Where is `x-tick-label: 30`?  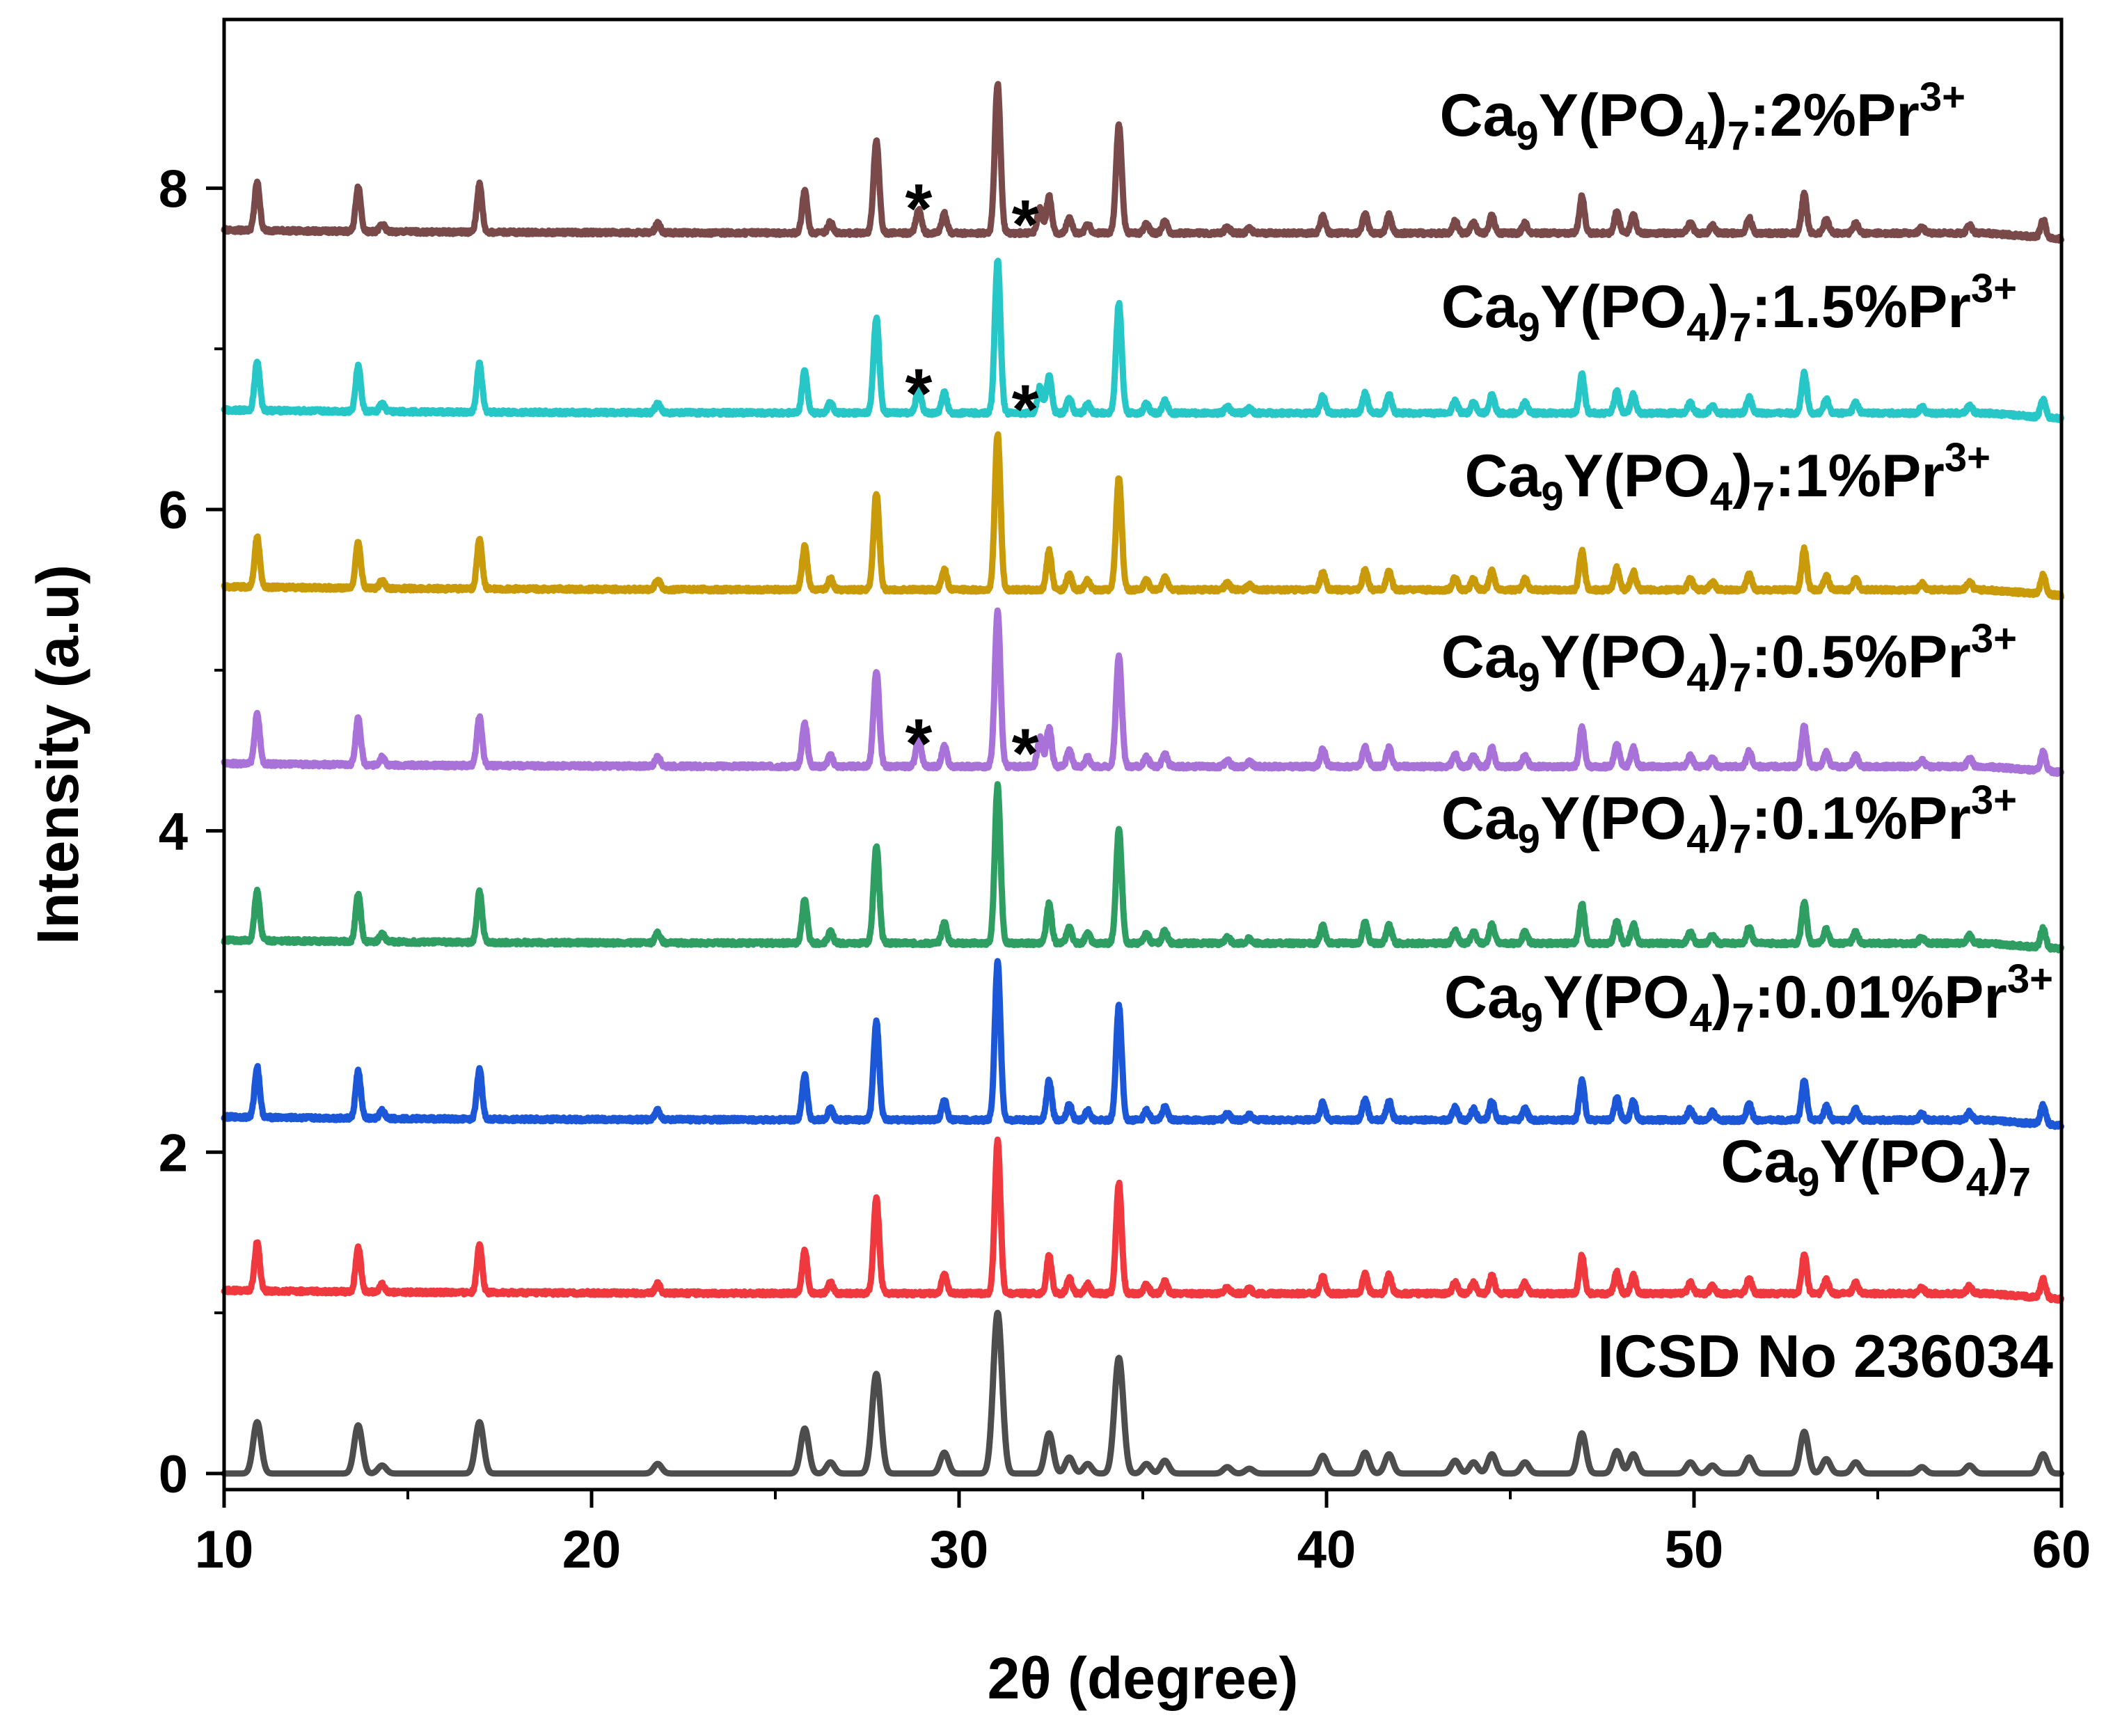
x-tick-label: 30 is located at coordinates (959, 1549).